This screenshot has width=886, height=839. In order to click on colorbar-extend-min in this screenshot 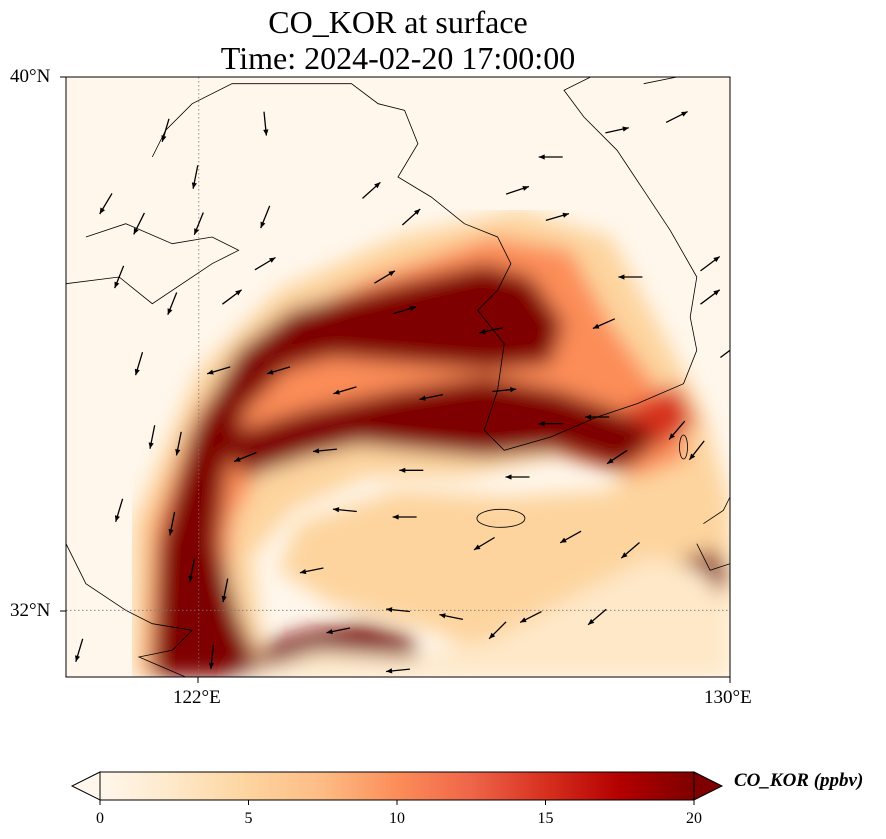, I will do `click(85, 786)`.